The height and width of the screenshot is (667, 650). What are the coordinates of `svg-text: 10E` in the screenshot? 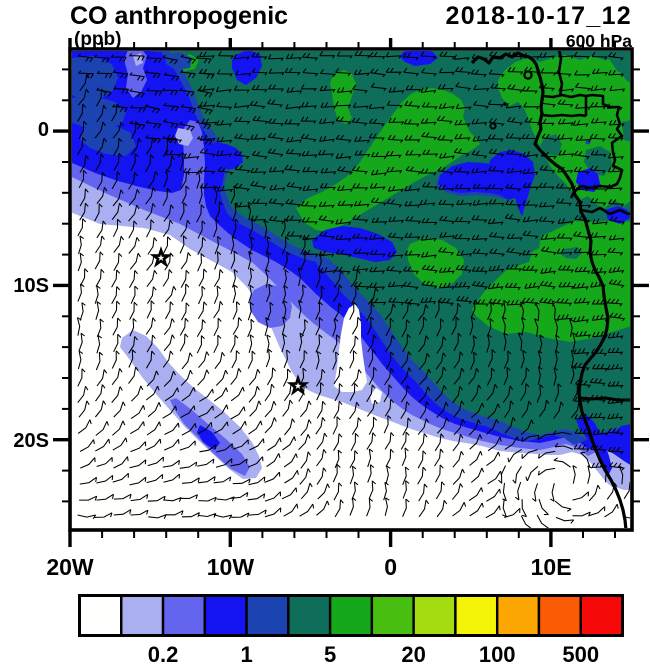 It's located at (551, 567).